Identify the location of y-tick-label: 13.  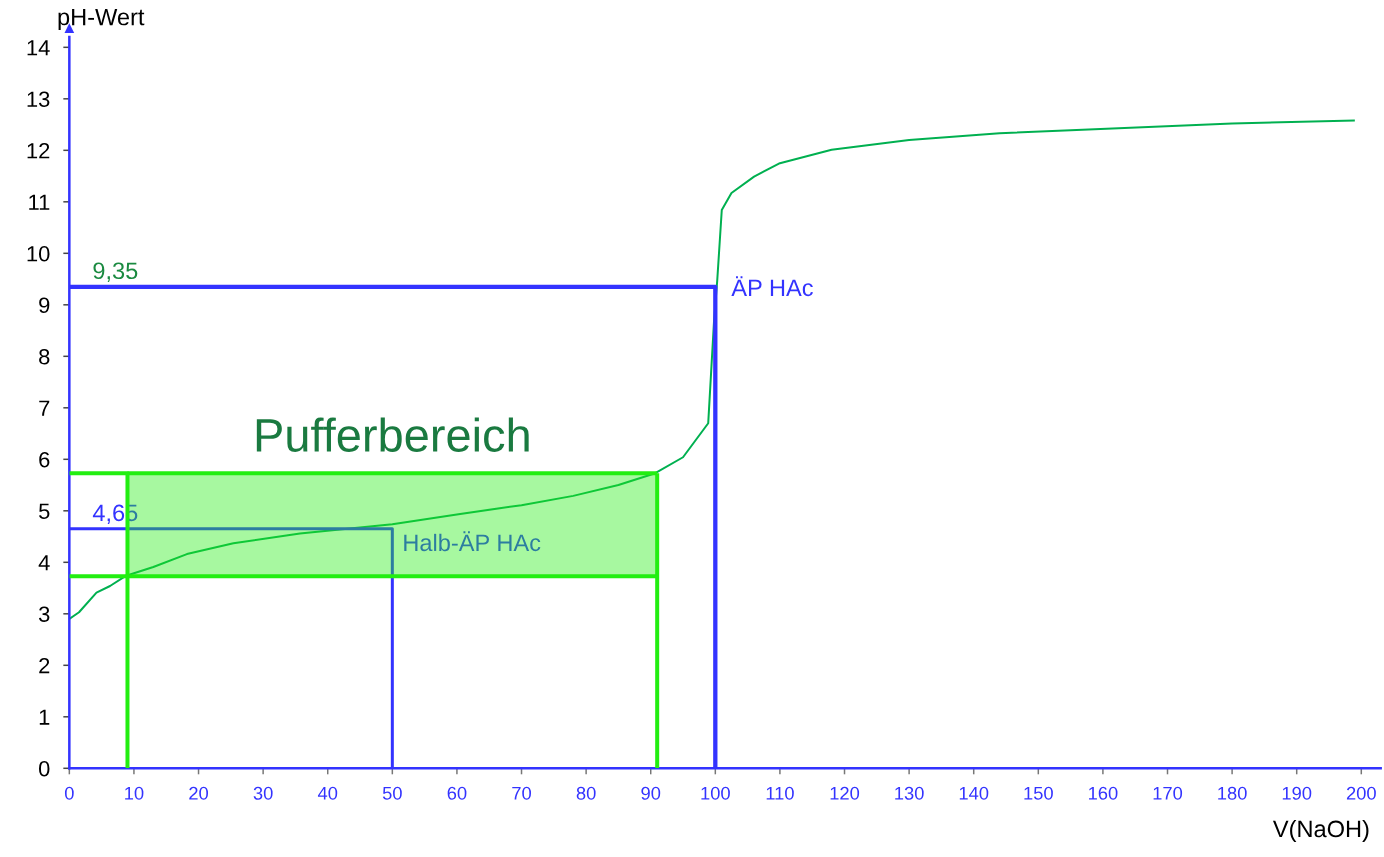
(38, 99).